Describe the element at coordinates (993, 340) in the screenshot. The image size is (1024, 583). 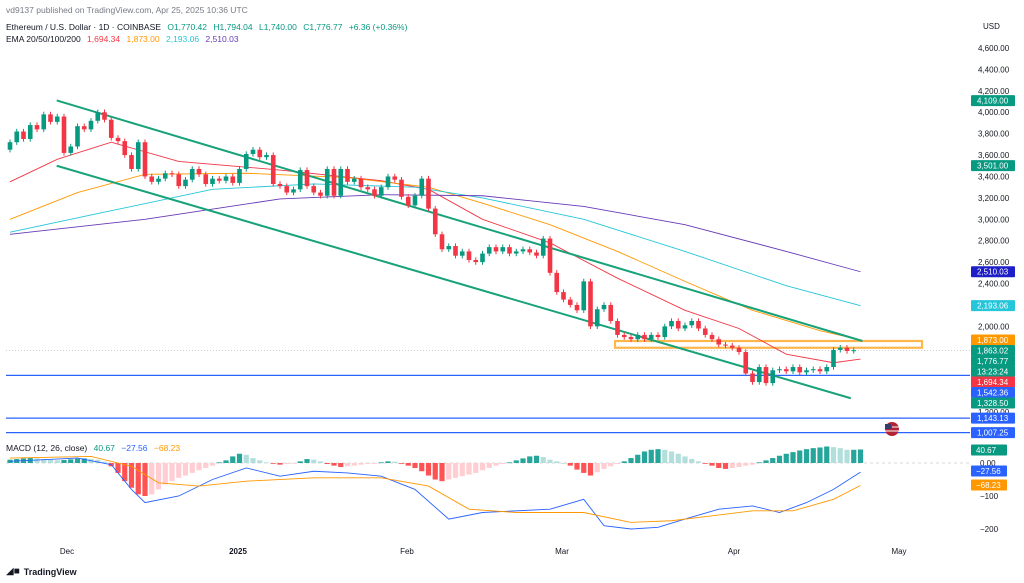
I see `price-tag-label: 1,873.00` at that location.